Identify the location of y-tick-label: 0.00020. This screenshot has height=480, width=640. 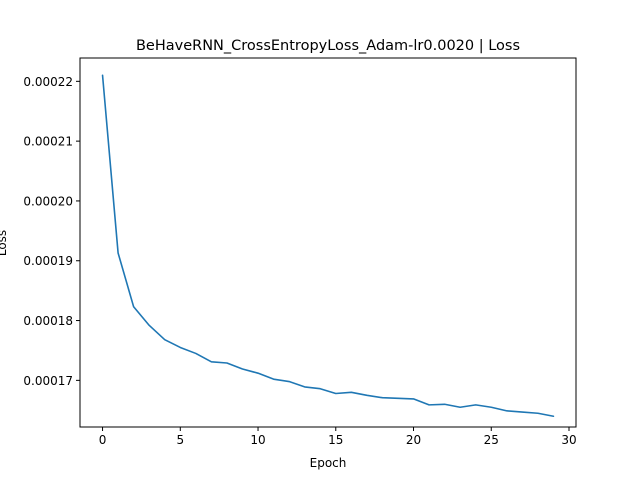
(48, 201).